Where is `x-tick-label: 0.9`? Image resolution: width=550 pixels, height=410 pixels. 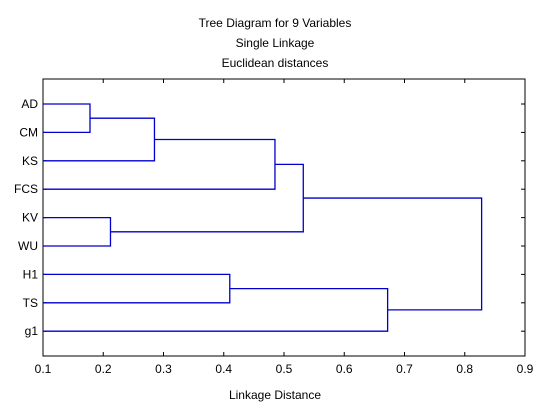
x-tick-label: 0.9 is located at coordinates (525, 369).